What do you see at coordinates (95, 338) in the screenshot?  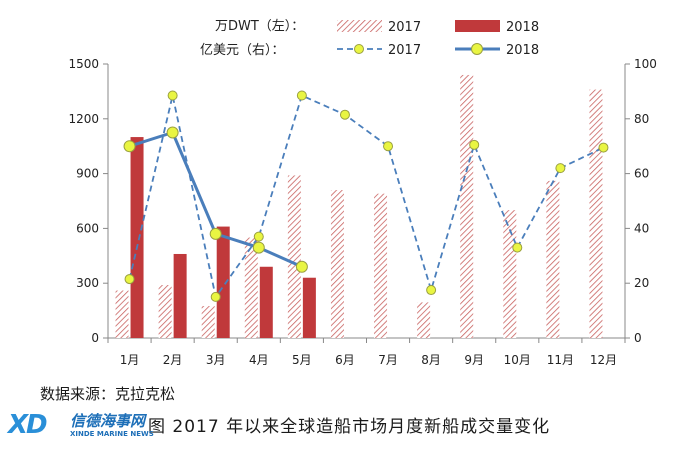 I see `left-tick-label: 0` at bounding box center [95, 338].